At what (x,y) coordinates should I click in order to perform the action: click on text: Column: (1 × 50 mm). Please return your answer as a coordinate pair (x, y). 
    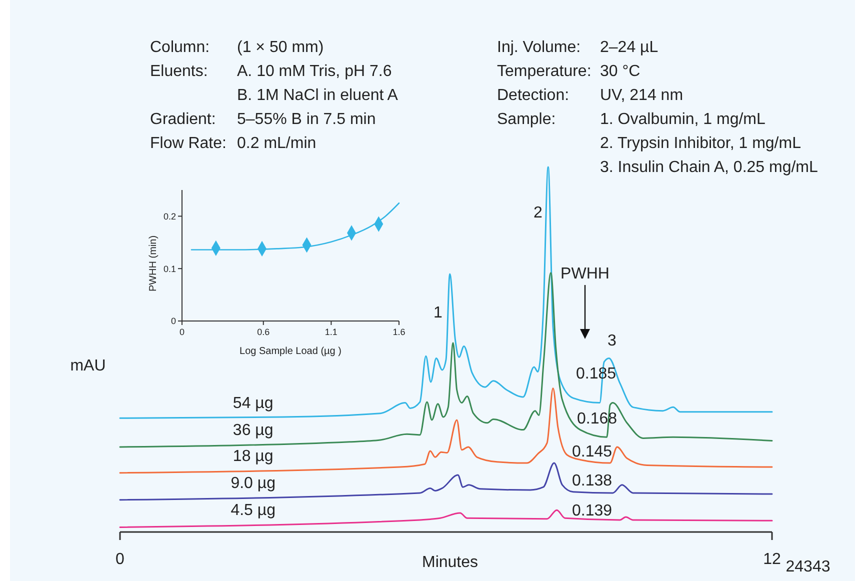
    Looking at the image, I should click on (237, 47).